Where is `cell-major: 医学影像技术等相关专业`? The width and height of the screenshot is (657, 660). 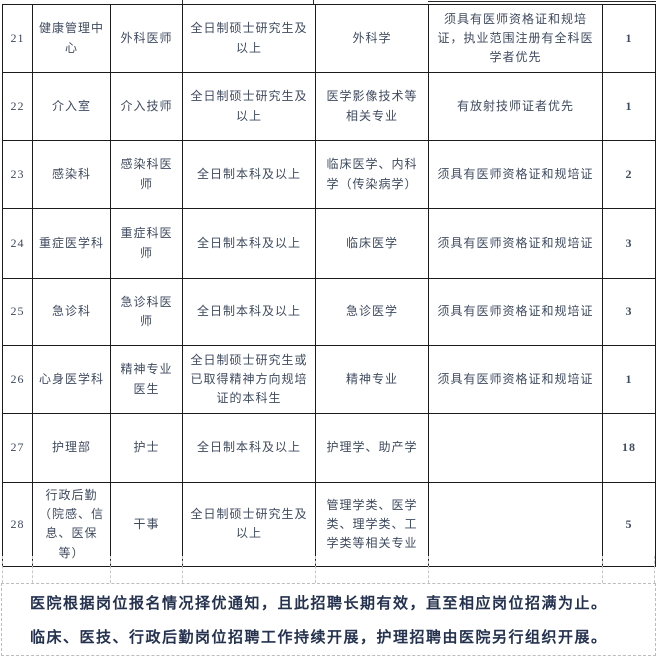 cell-major: 医学影像技术等相关专业 is located at coordinates (372, 106).